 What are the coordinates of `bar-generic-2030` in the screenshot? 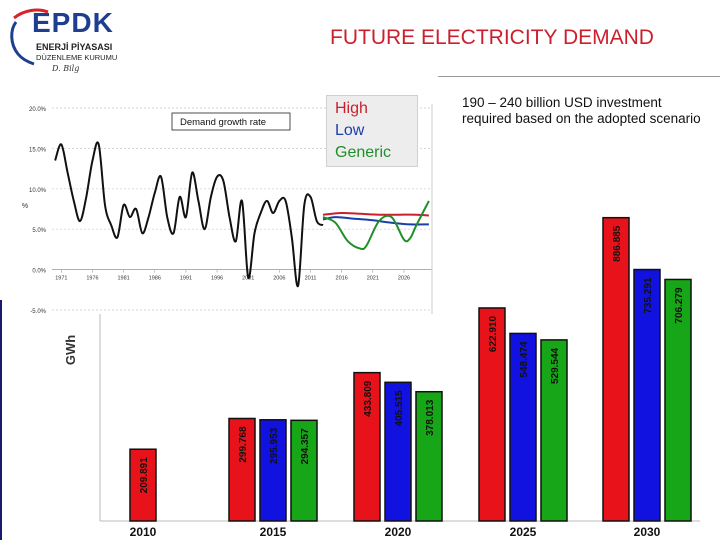 It's located at (678, 400).